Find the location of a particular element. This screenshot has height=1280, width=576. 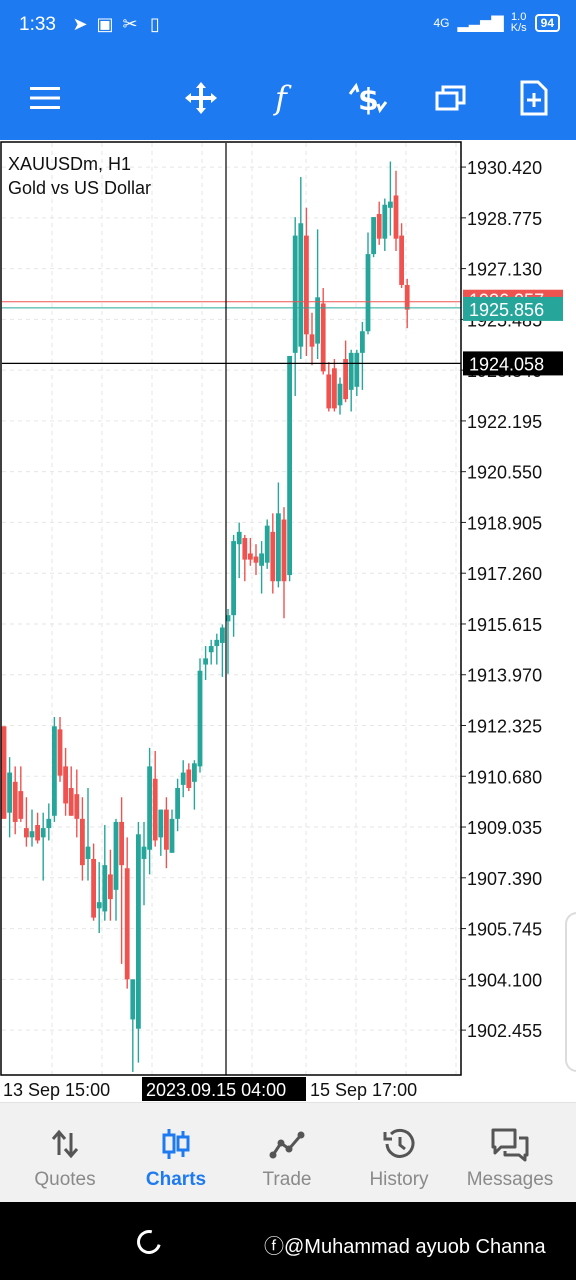

status-time: 1:33 is located at coordinates (37, 24).